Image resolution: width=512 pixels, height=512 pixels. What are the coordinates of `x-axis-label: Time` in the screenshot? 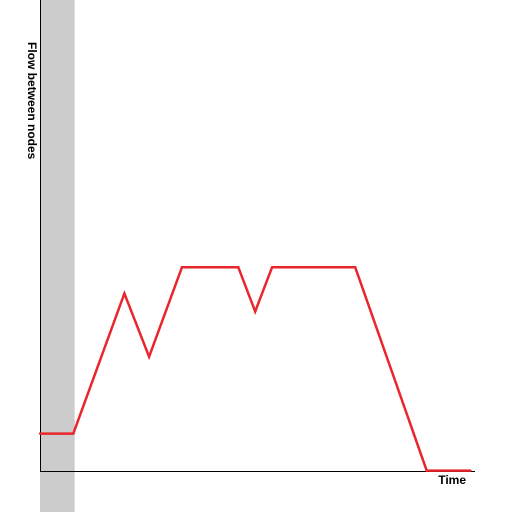 It's located at (452, 480).